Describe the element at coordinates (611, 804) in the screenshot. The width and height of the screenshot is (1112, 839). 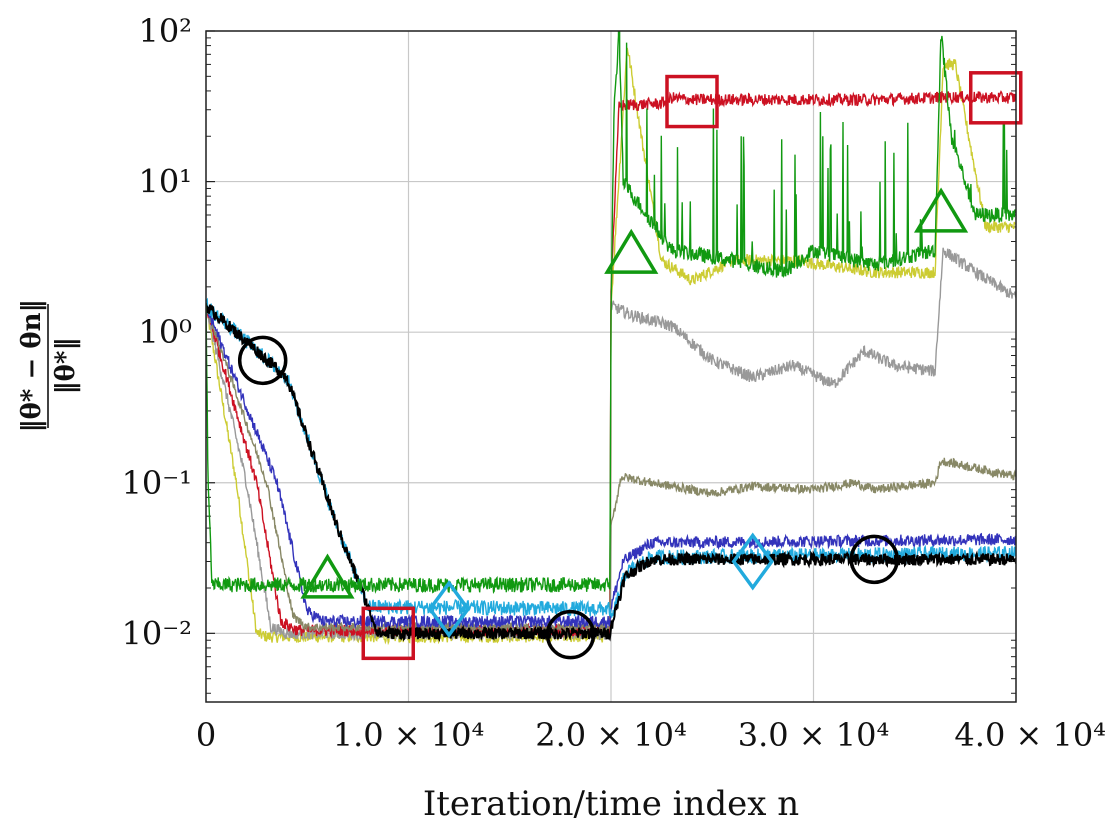
I see `x-axis-label: Iteration/time index n` at that location.